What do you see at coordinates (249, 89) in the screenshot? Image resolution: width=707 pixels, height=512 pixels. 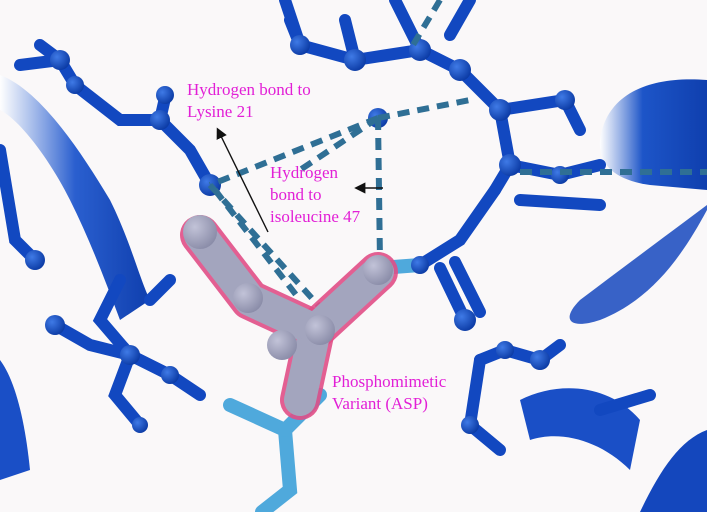 I see `lysine-label-line-1: Hydrogen bond to` at bounding box center [249, 89].